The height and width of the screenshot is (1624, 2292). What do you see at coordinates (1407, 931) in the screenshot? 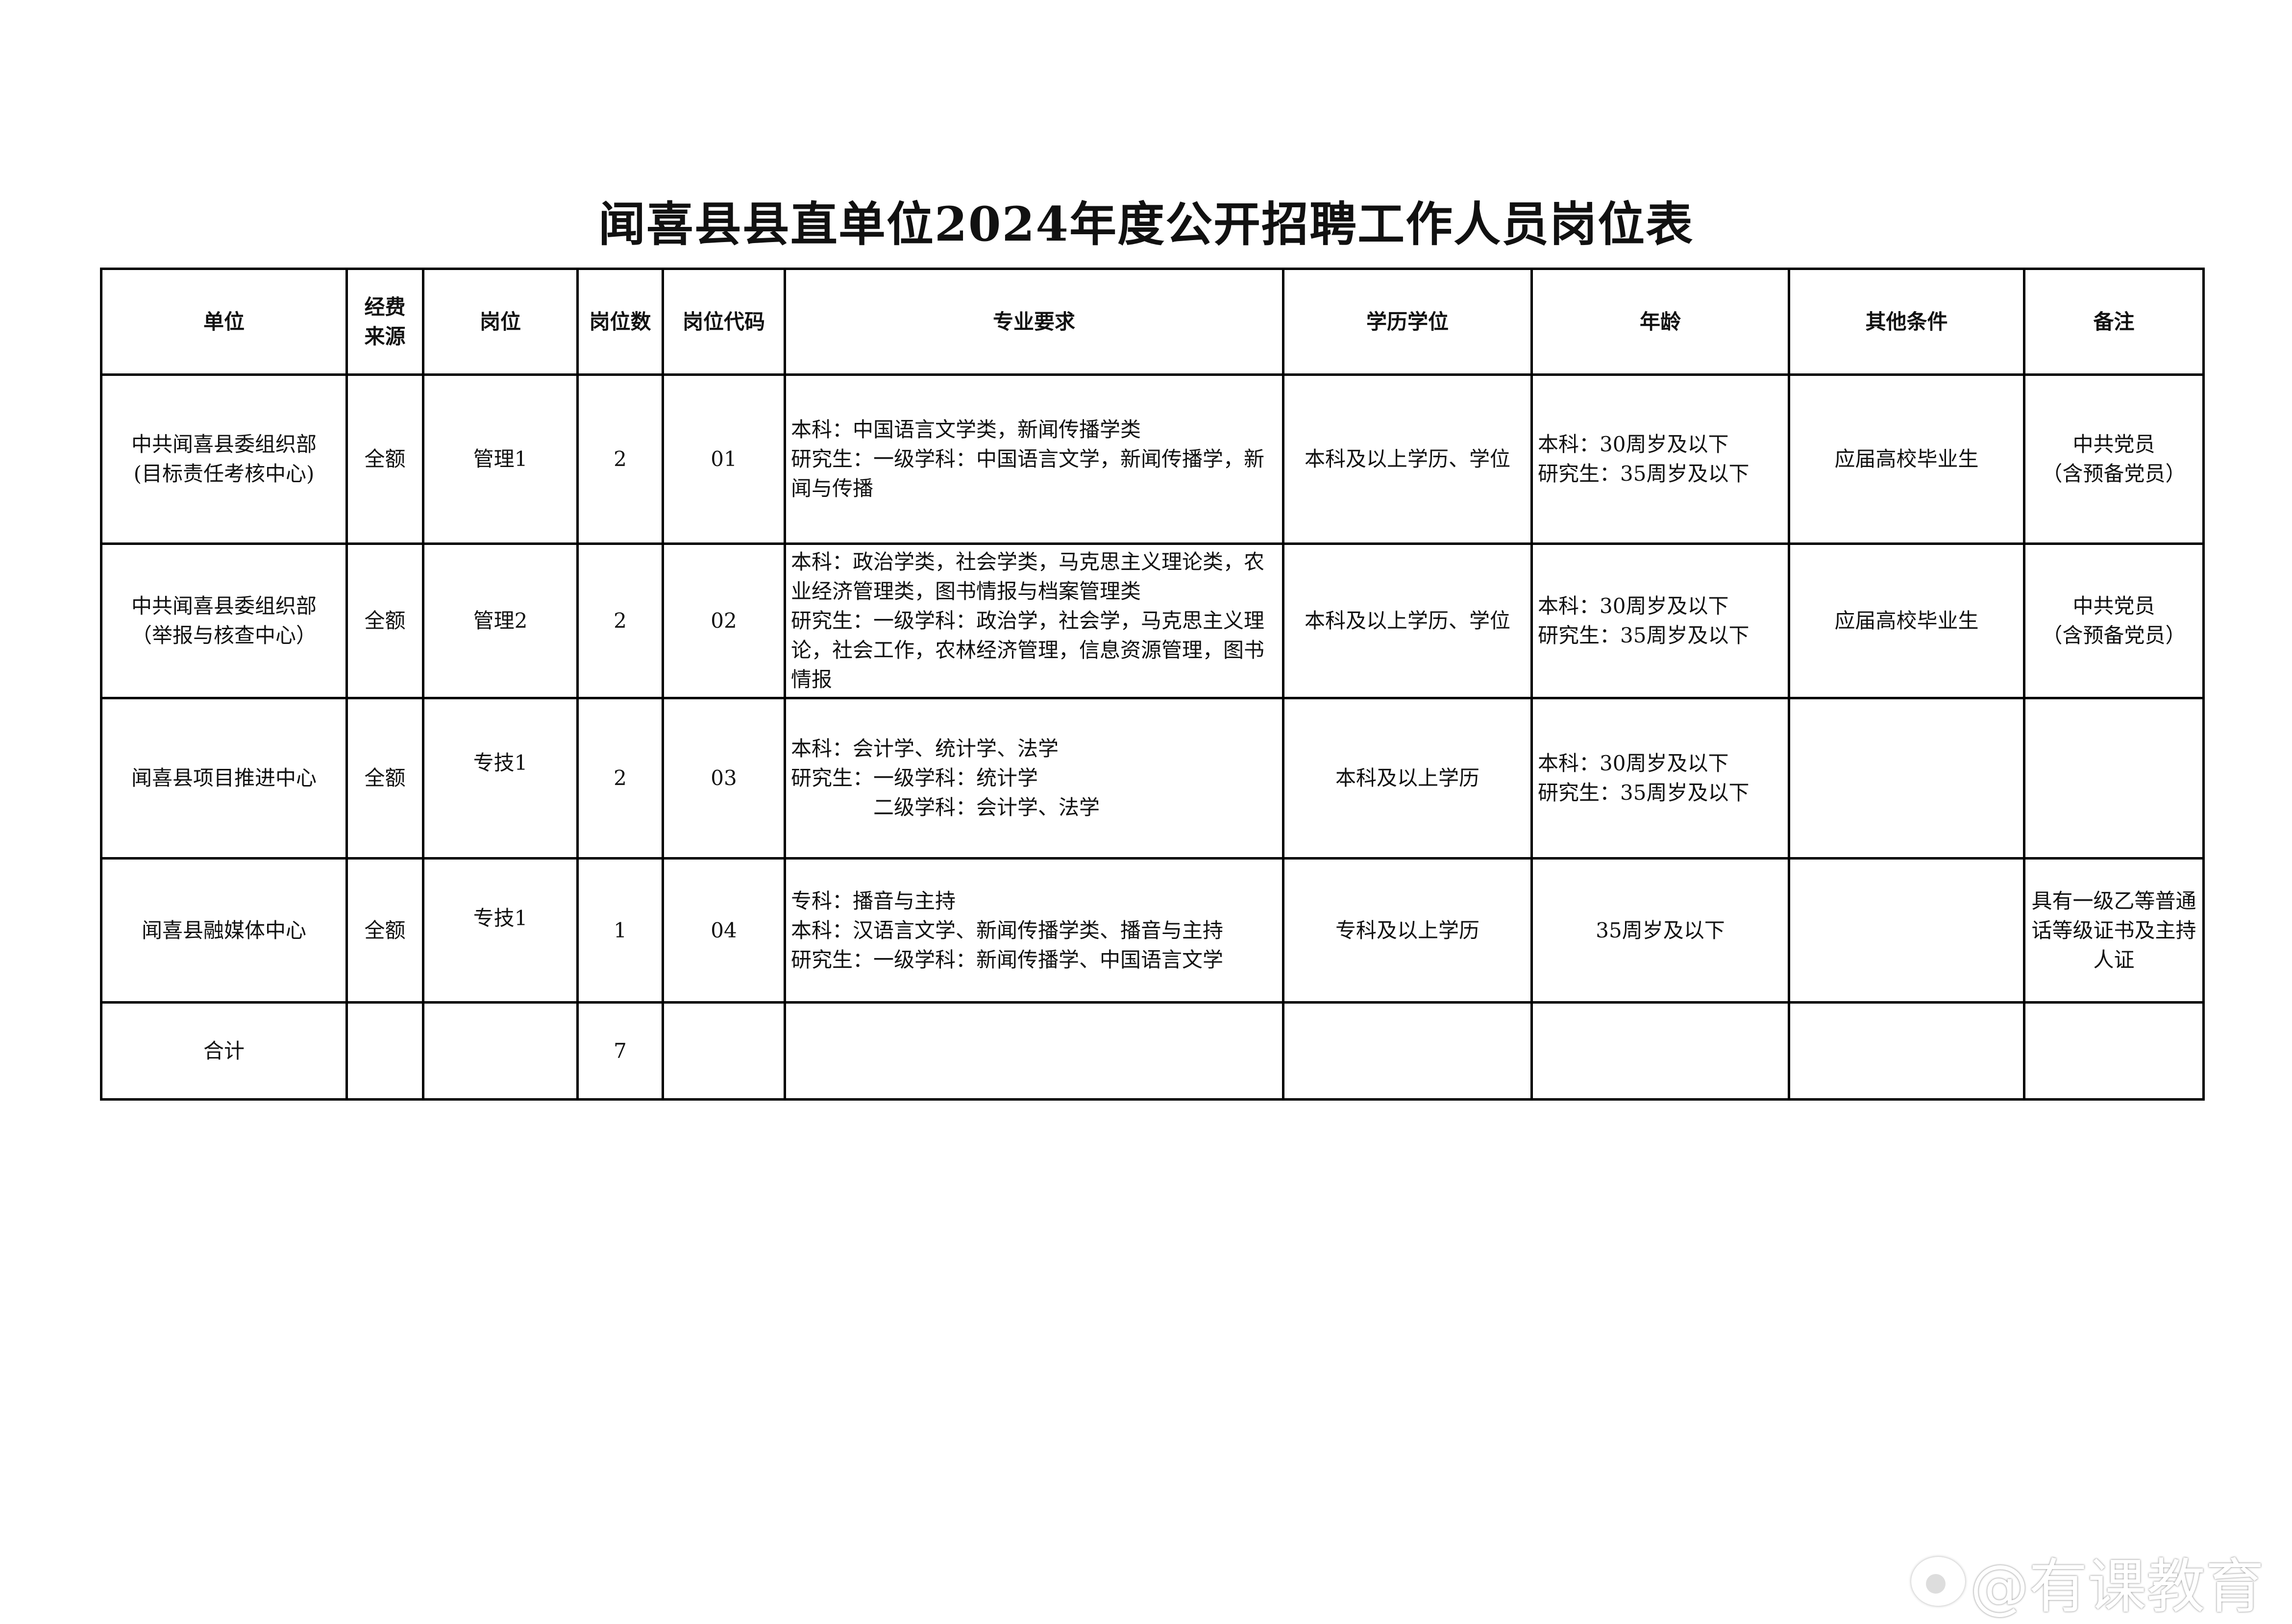
I see `cell-education: 专科及以上学历` at bounding box center [1407, 931].